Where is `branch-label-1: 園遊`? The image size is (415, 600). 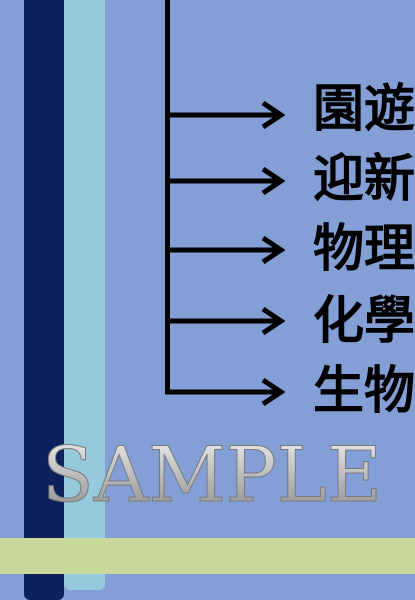
branch-label-1: 園遊 is located at coordinates (364, 109).